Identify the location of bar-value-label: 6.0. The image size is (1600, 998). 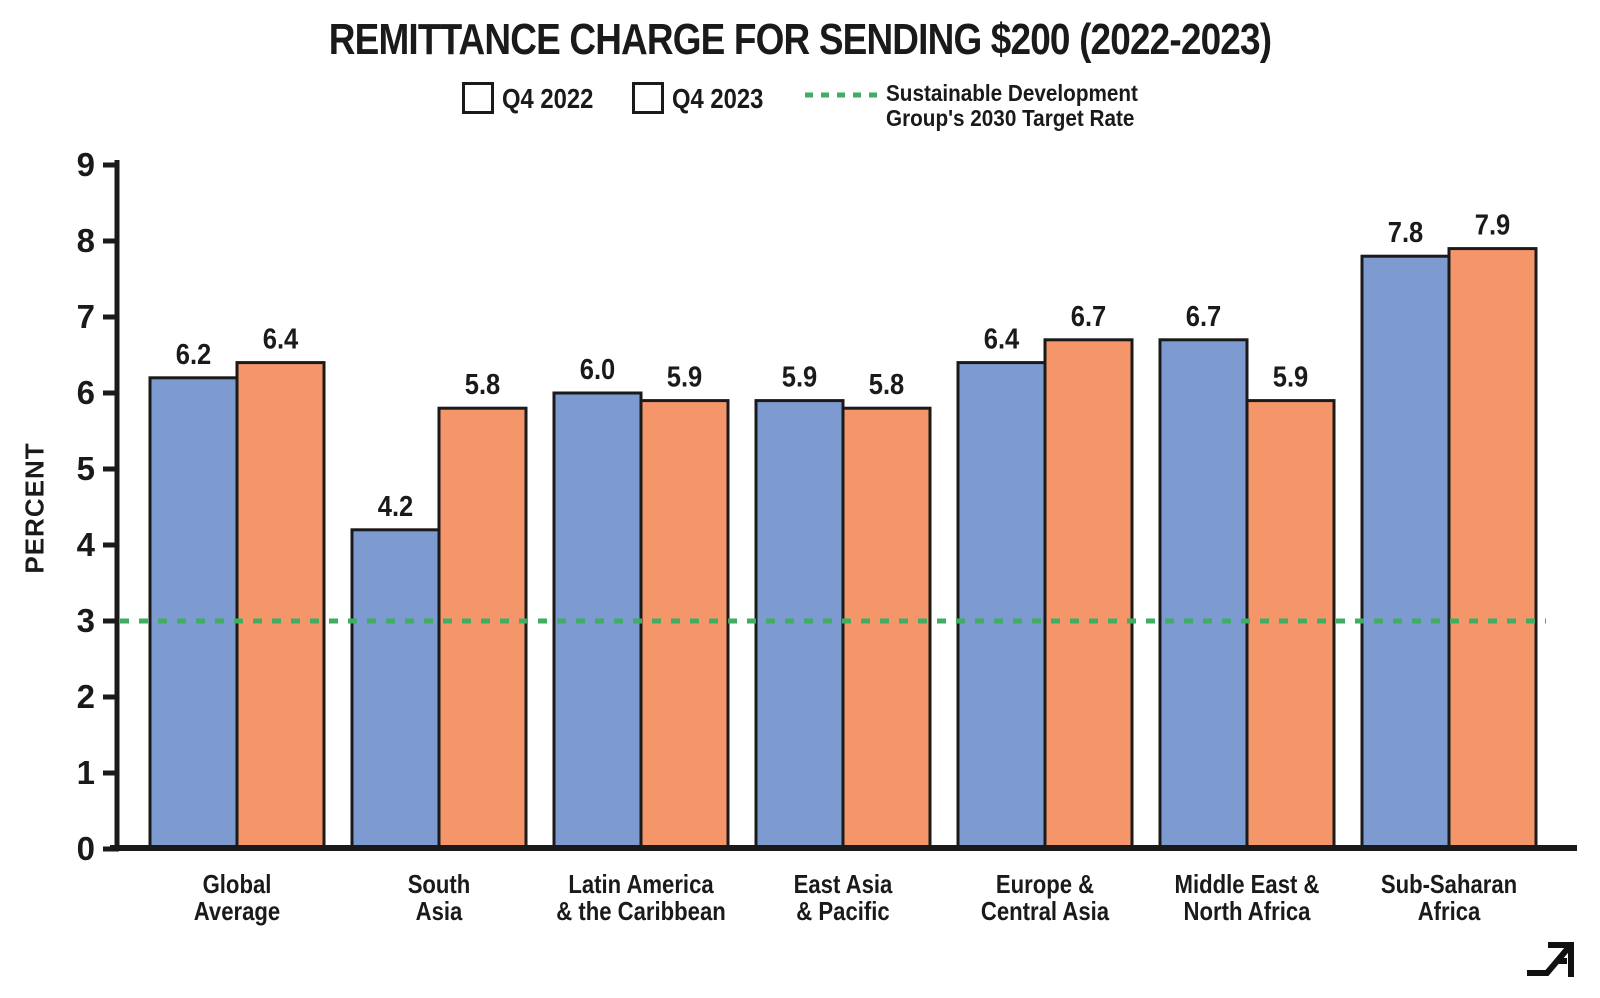
(598, 370).